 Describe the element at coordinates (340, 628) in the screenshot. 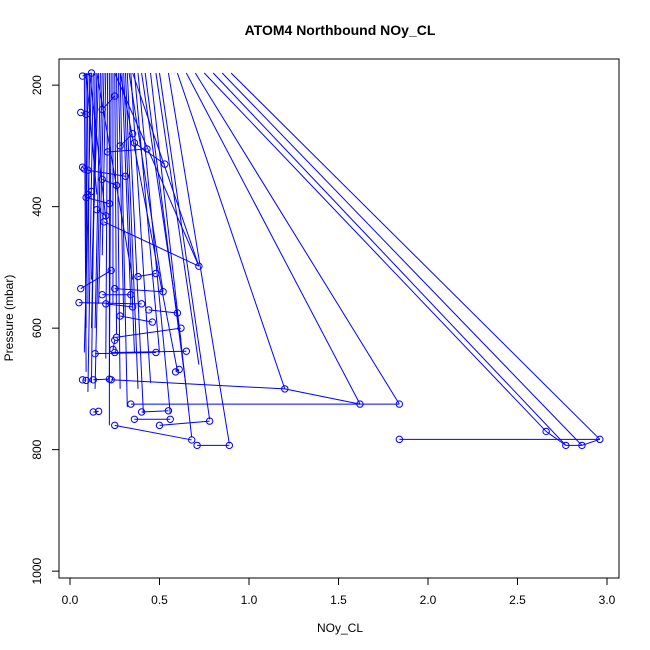

I see `x-axis-label: NOy_CL` at that location.